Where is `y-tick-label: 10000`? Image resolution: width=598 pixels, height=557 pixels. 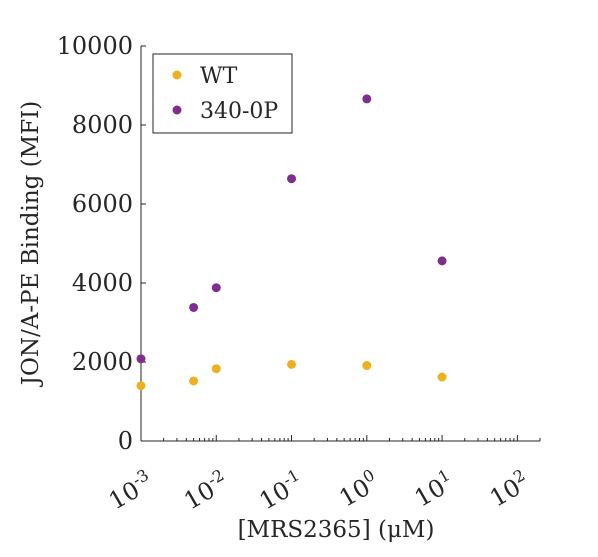
y-tick-label: 10000 is located at coordinates (95, 46).